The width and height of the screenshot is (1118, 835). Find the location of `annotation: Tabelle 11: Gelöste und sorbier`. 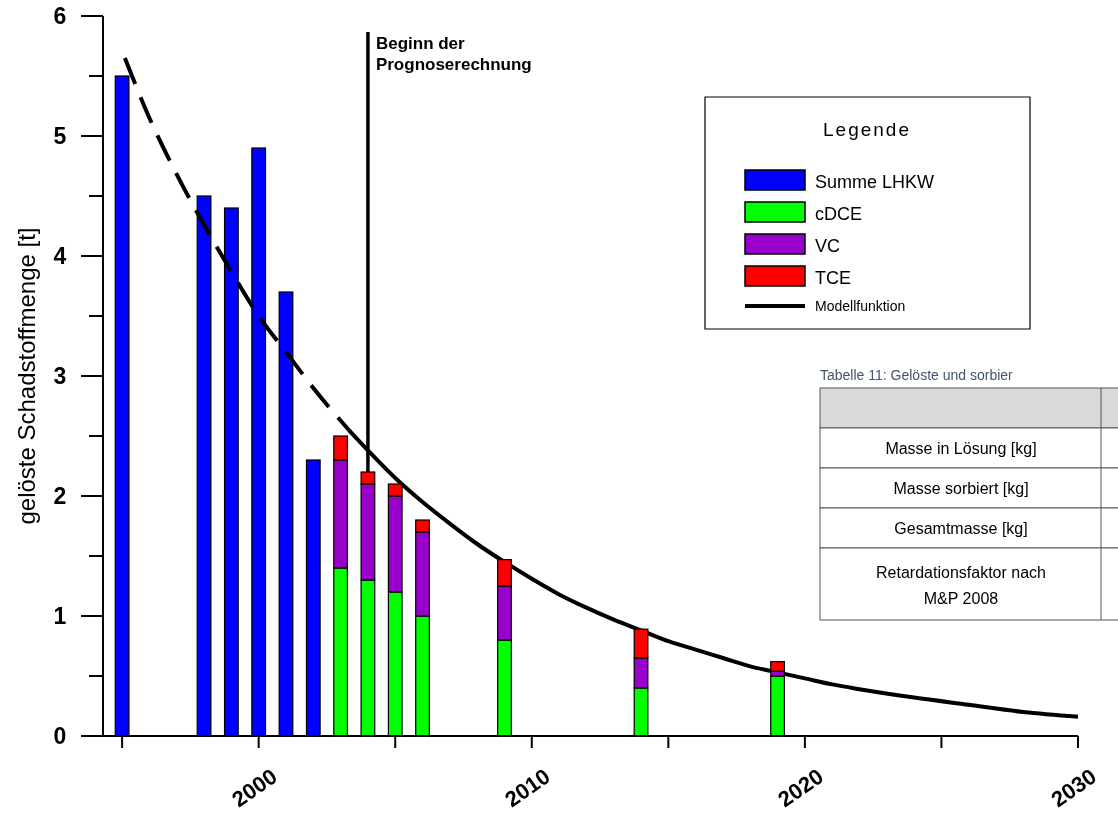

annotation: Tabelle 11: Gelöste und sorbier is located at coordinates (917, 375).